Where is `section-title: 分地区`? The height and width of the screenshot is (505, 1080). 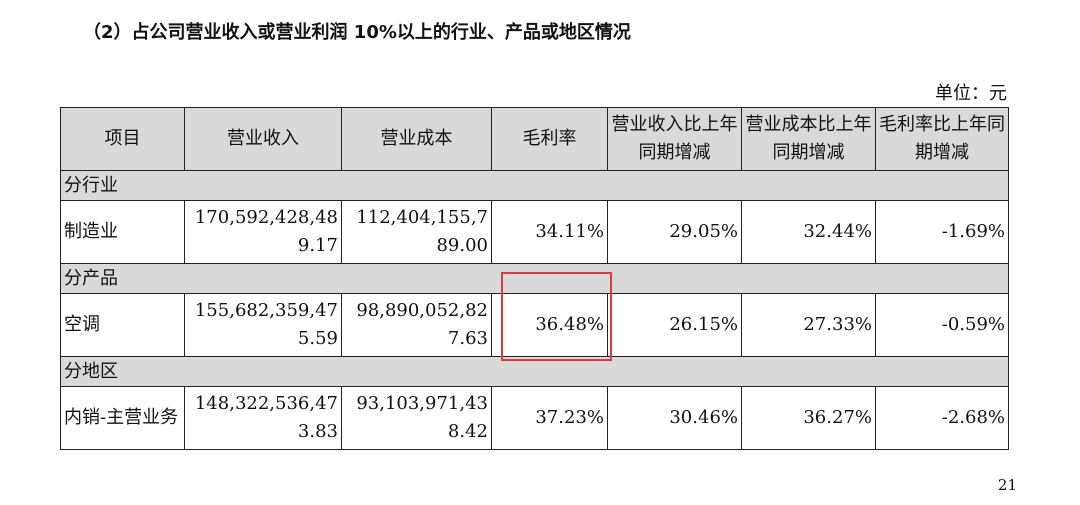
section-title: 分地区 is located at coordinates (534, 371).